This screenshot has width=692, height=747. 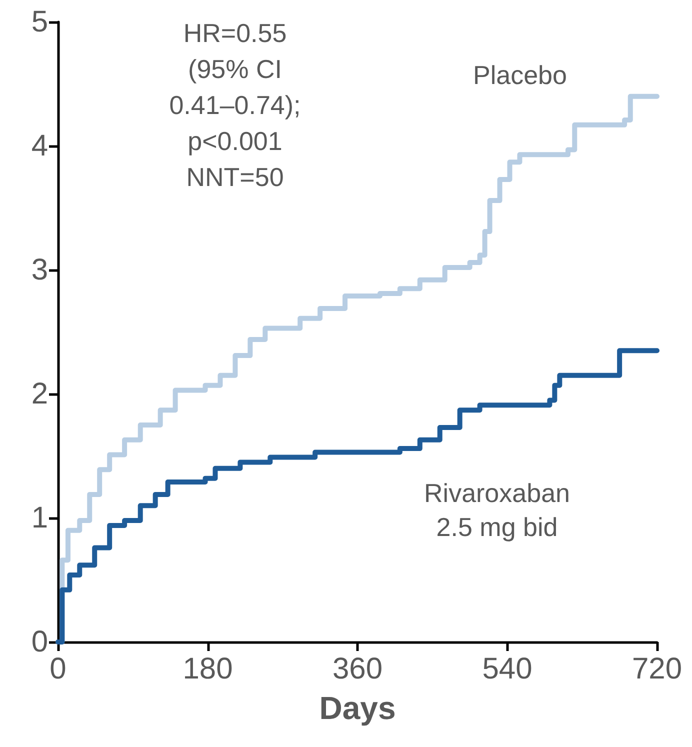 I want to click on x-tick-label: 720, so click(x=657, y=669).